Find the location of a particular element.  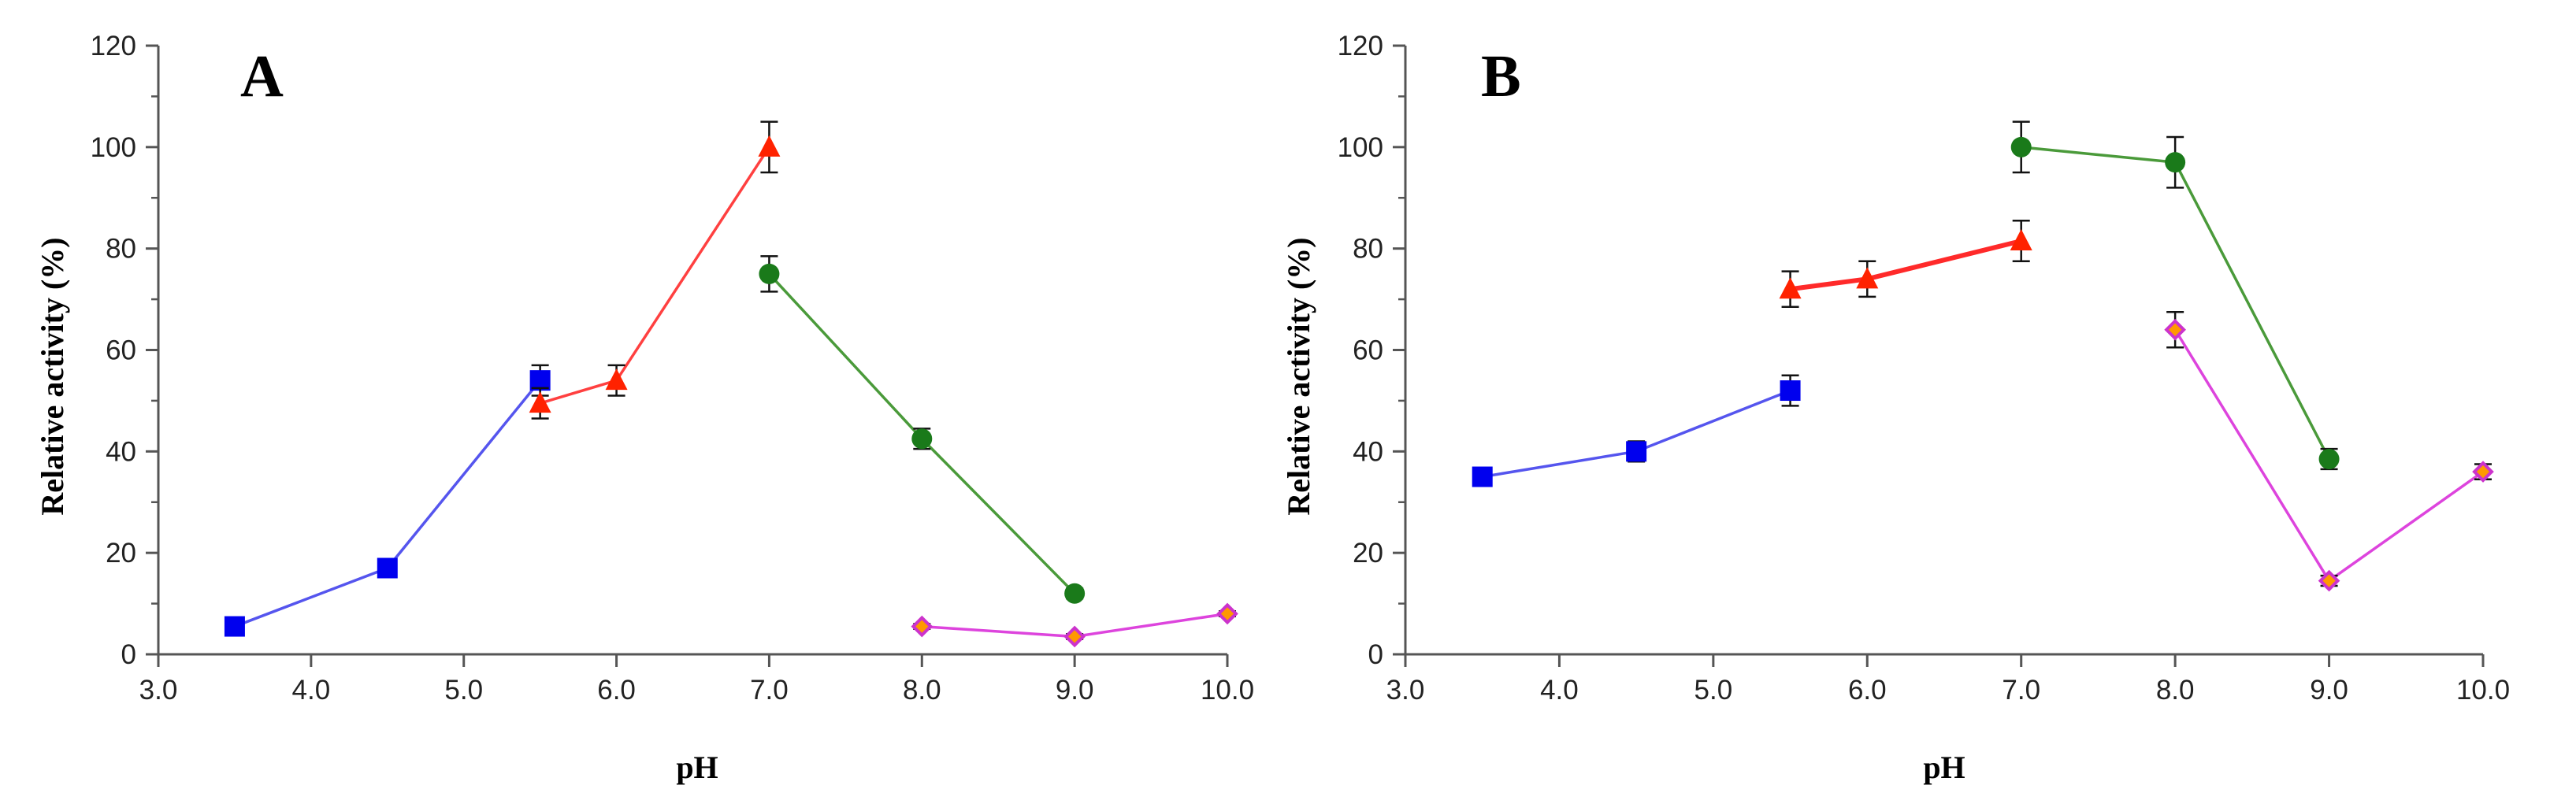

panel-a-x-tick-label: 10.0 is located at coordinates (1227, 690).